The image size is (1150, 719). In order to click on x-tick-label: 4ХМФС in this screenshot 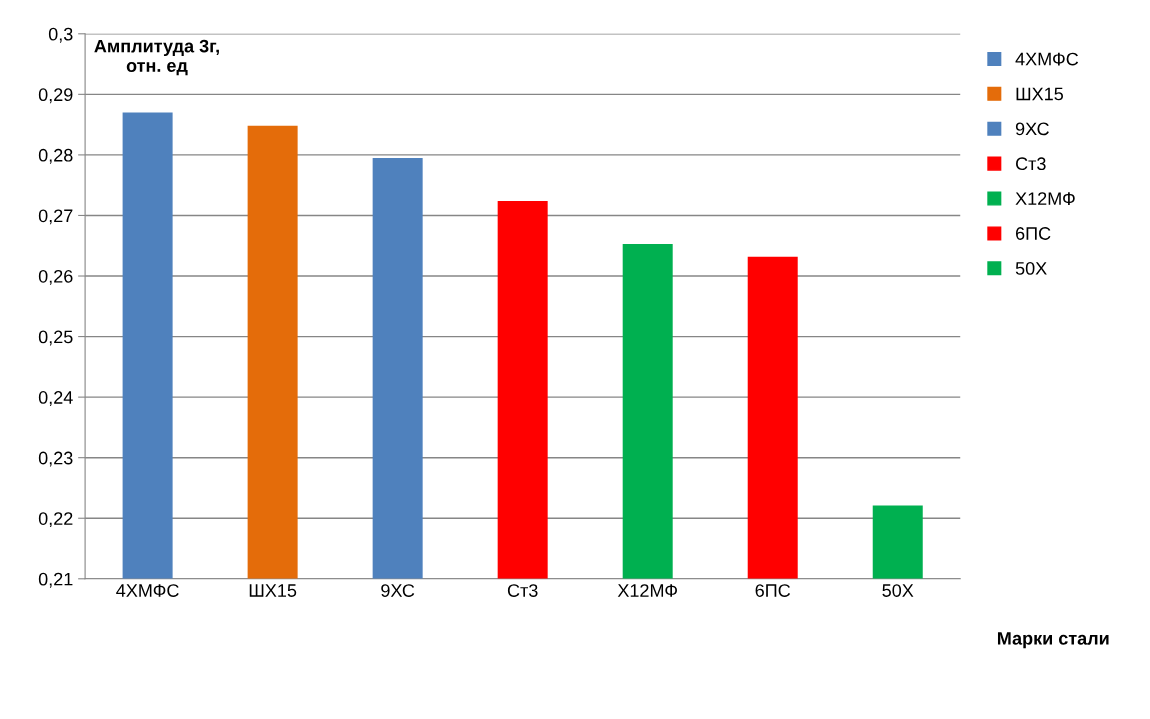, I will do `click(147, 590)`.